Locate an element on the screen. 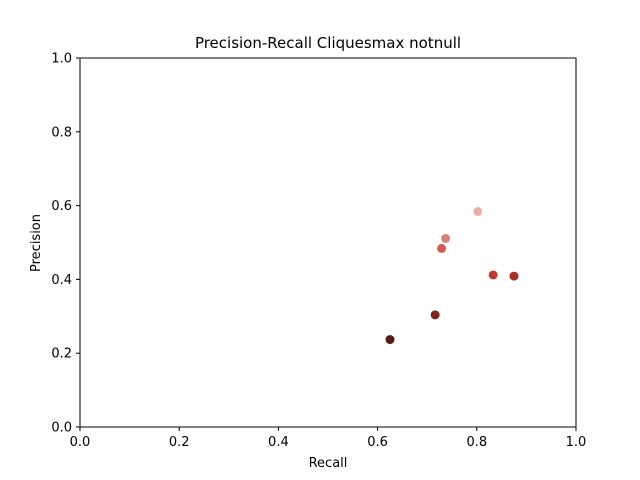  x-tick-label: 0.2 is located at coordinates (179, 442).